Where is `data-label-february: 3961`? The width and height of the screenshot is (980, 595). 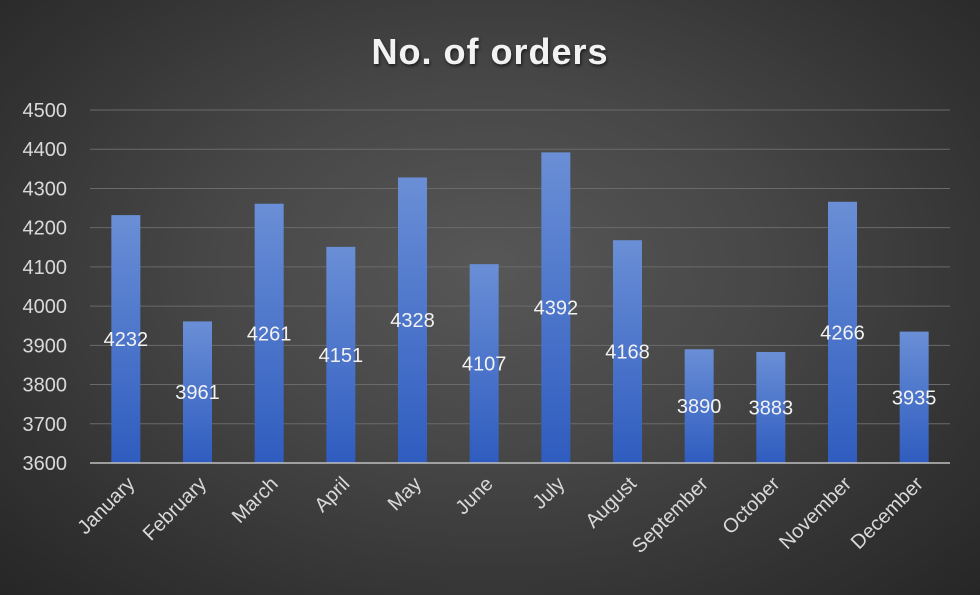
data-label-february: 3961 is located at coordinates (197, 393).